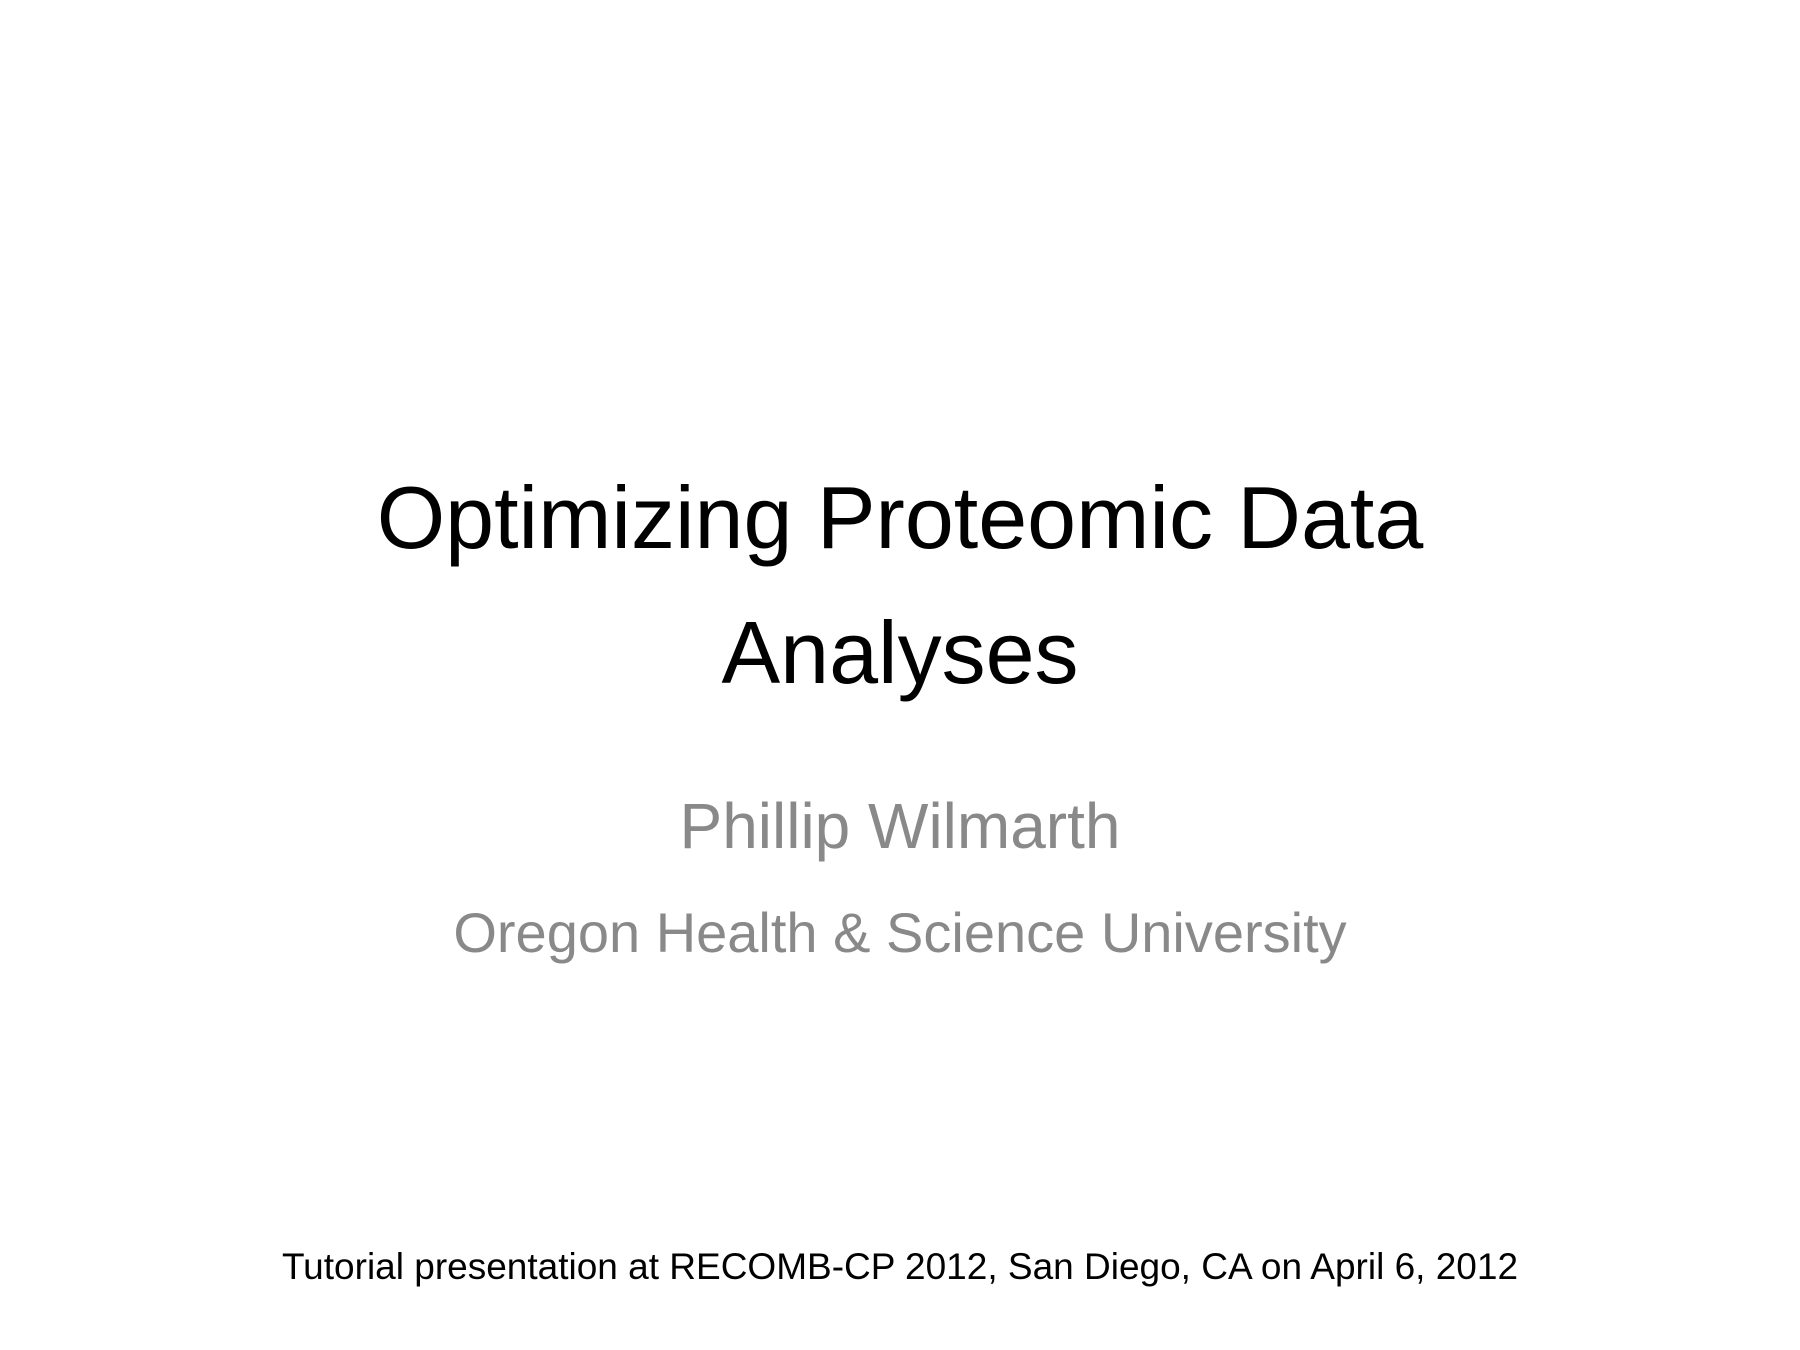 The width and height of the screenshot is (1800, 1350). I want to click on author-name: Phillip Wilmarth, so click(900, 826).